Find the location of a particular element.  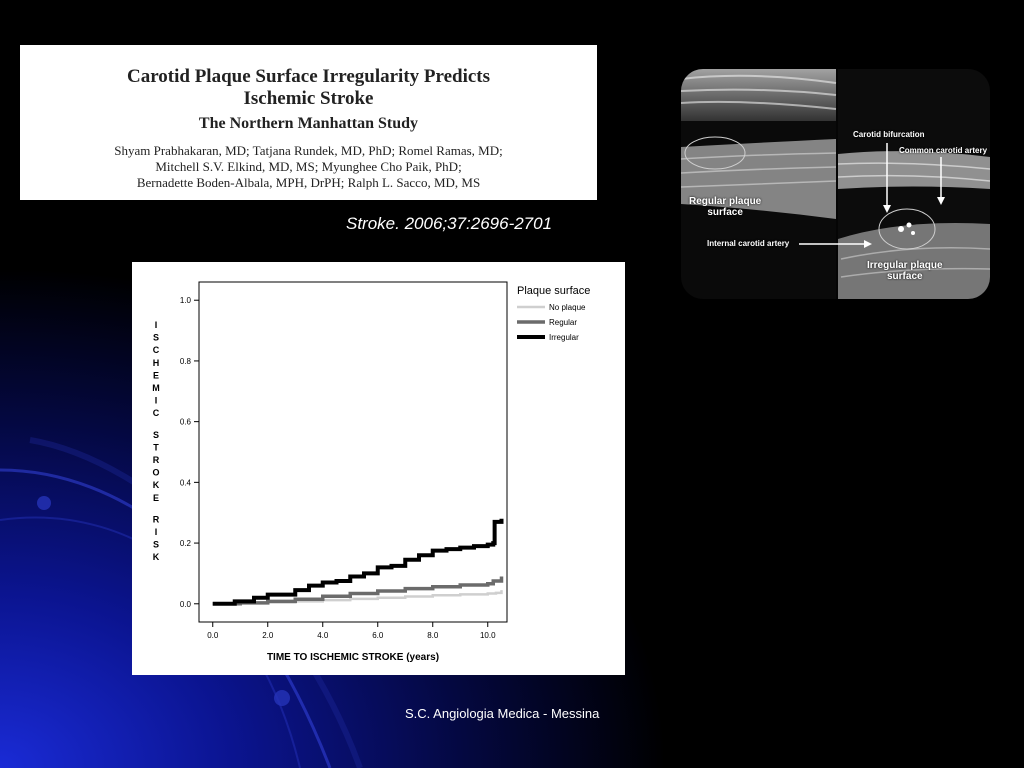

plot-frame is located at coordinates (353, 452).